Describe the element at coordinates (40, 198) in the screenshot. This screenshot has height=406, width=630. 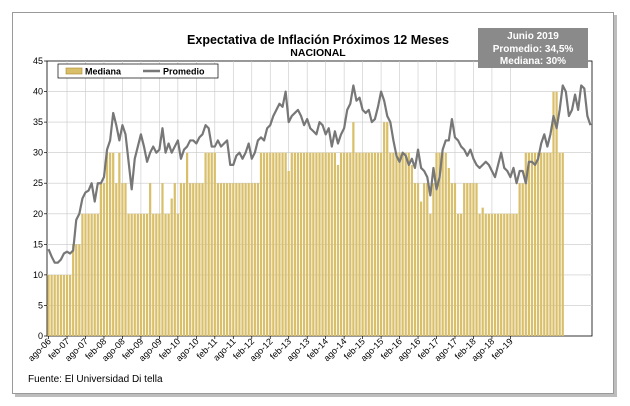
I see `y-axis: 0 5 10 15 20 25 30 35 40 45` at that location.